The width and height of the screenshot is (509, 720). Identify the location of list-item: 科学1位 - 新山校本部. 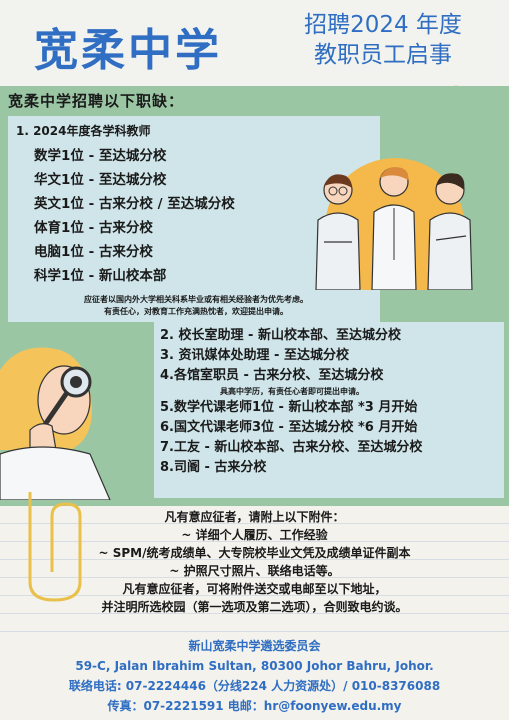
(100, 276).